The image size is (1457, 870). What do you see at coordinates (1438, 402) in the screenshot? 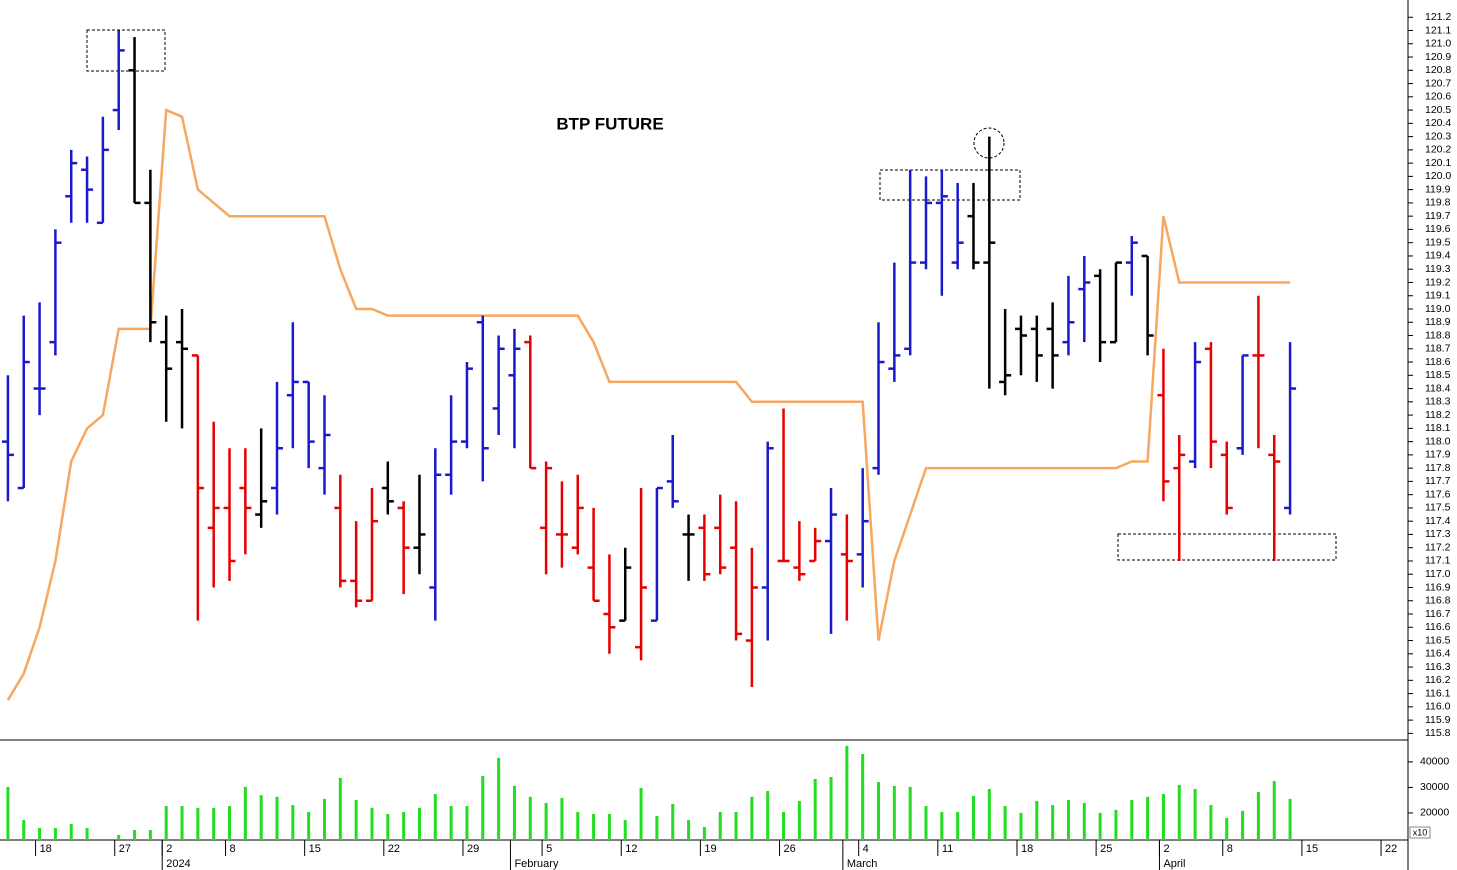
I see `y-tick-label: 118.3` at bounding box center [1438, 402].